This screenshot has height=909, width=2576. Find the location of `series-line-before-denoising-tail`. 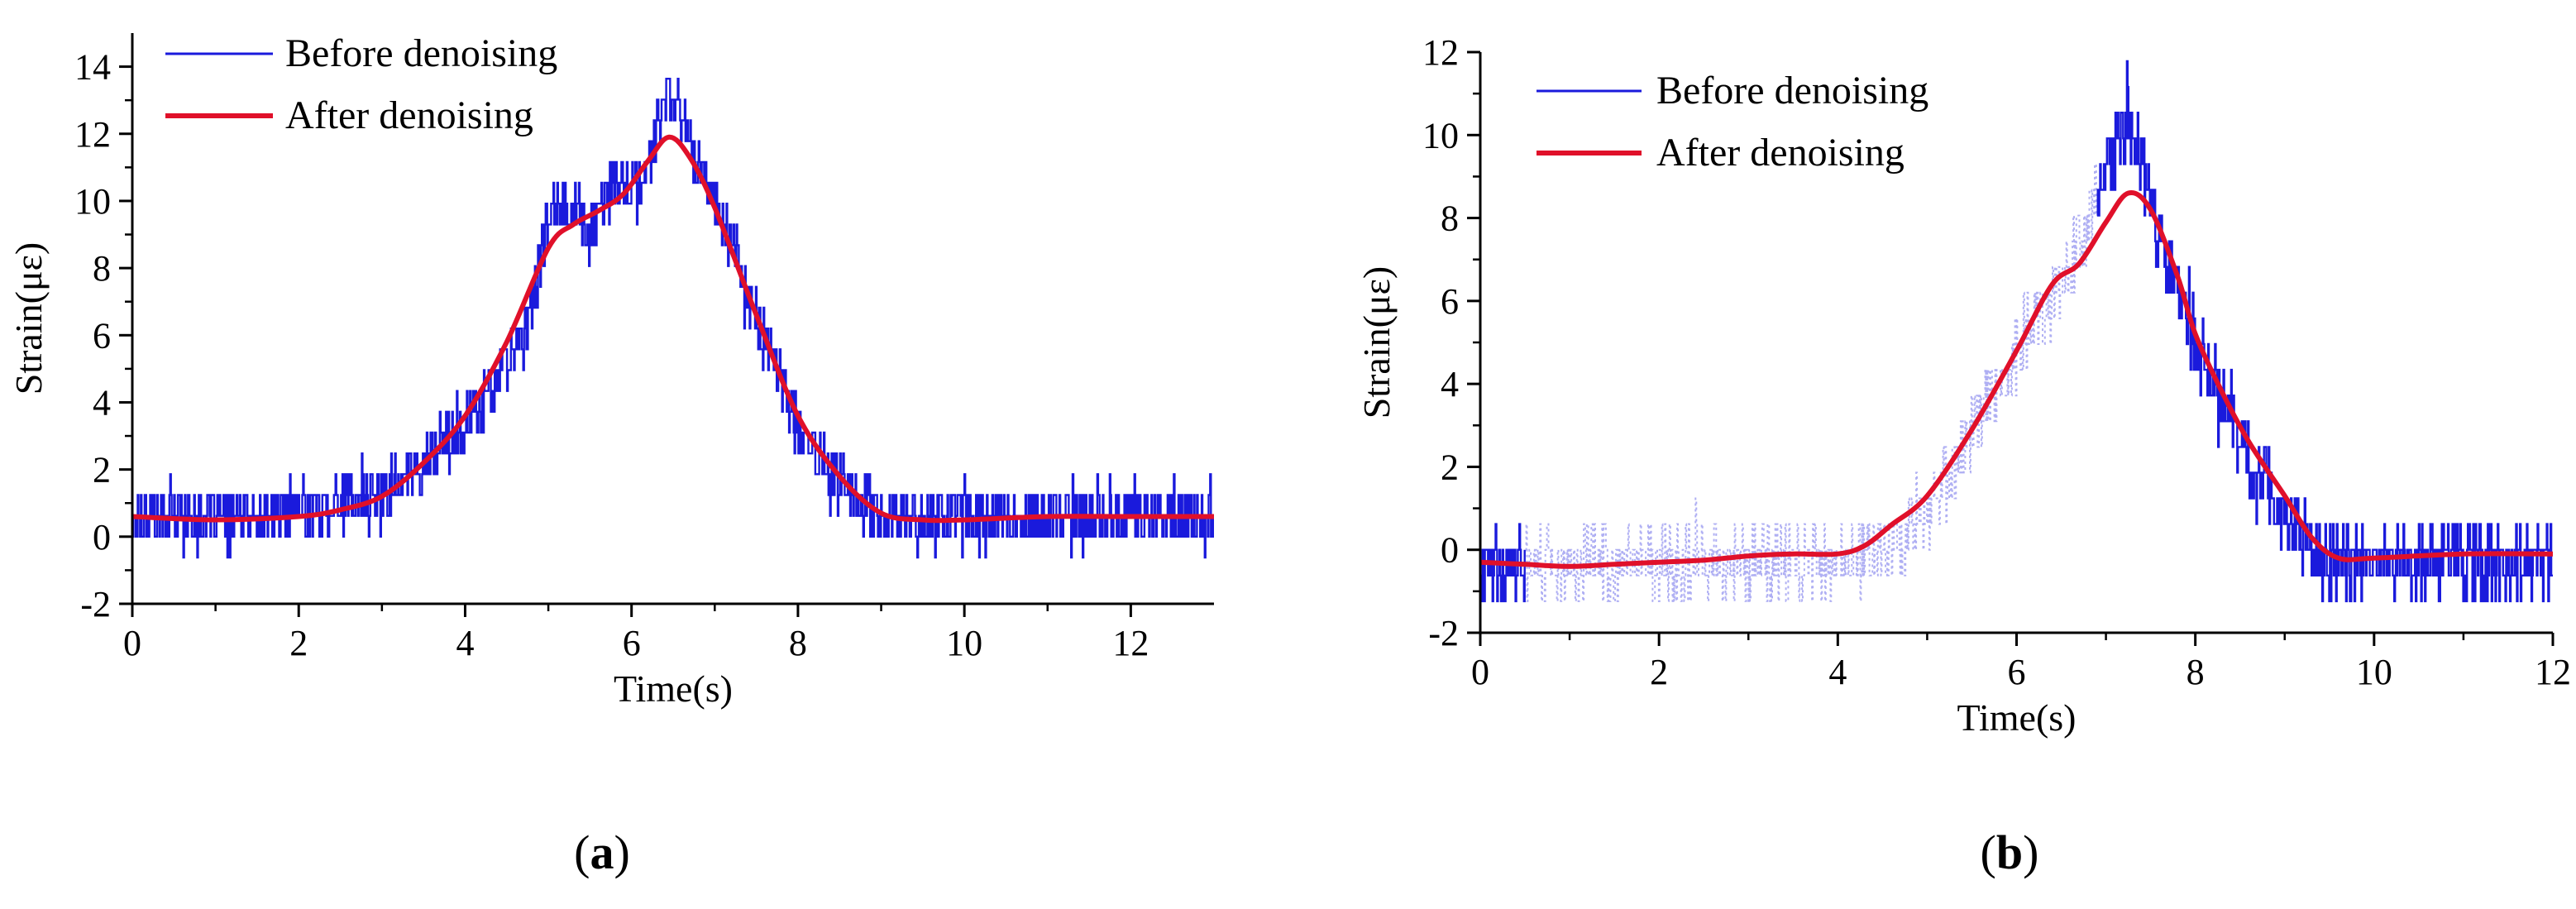

series-line-before-denoising-tail is located at coordinates (2324, 331).